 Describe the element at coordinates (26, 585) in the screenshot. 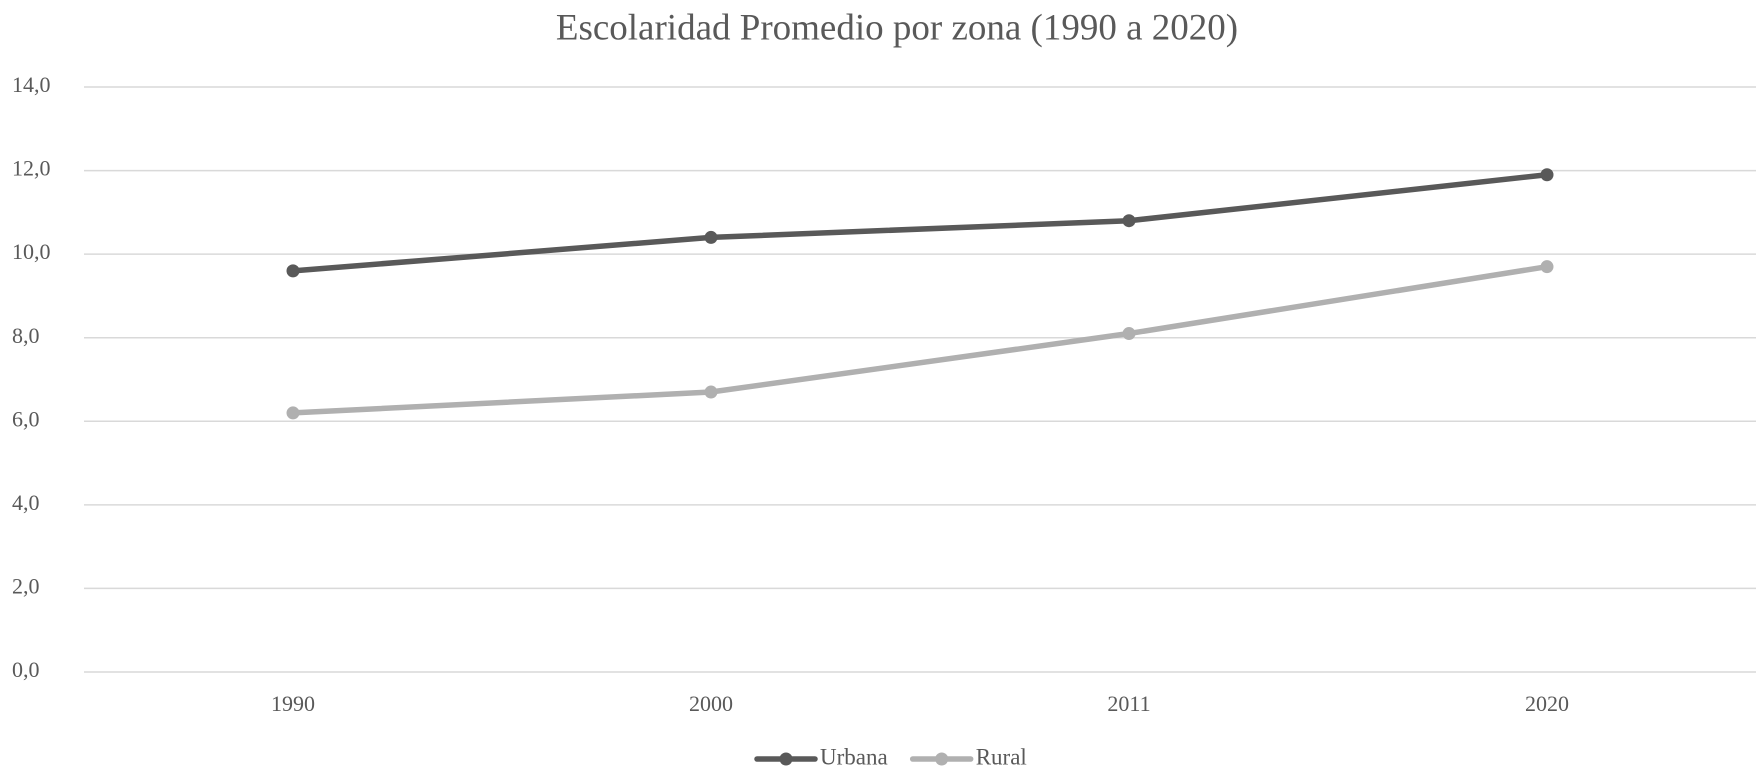

I see `y-tick-label: 2,0` at that location.